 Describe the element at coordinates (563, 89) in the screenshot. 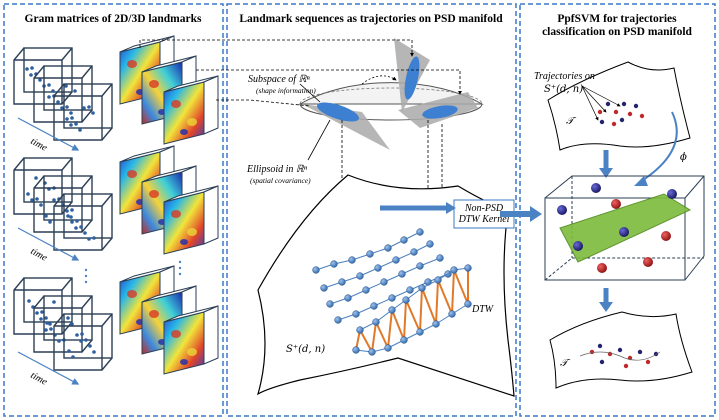

I see `trajectories-label-2: S⁺(d, n)` at that location.